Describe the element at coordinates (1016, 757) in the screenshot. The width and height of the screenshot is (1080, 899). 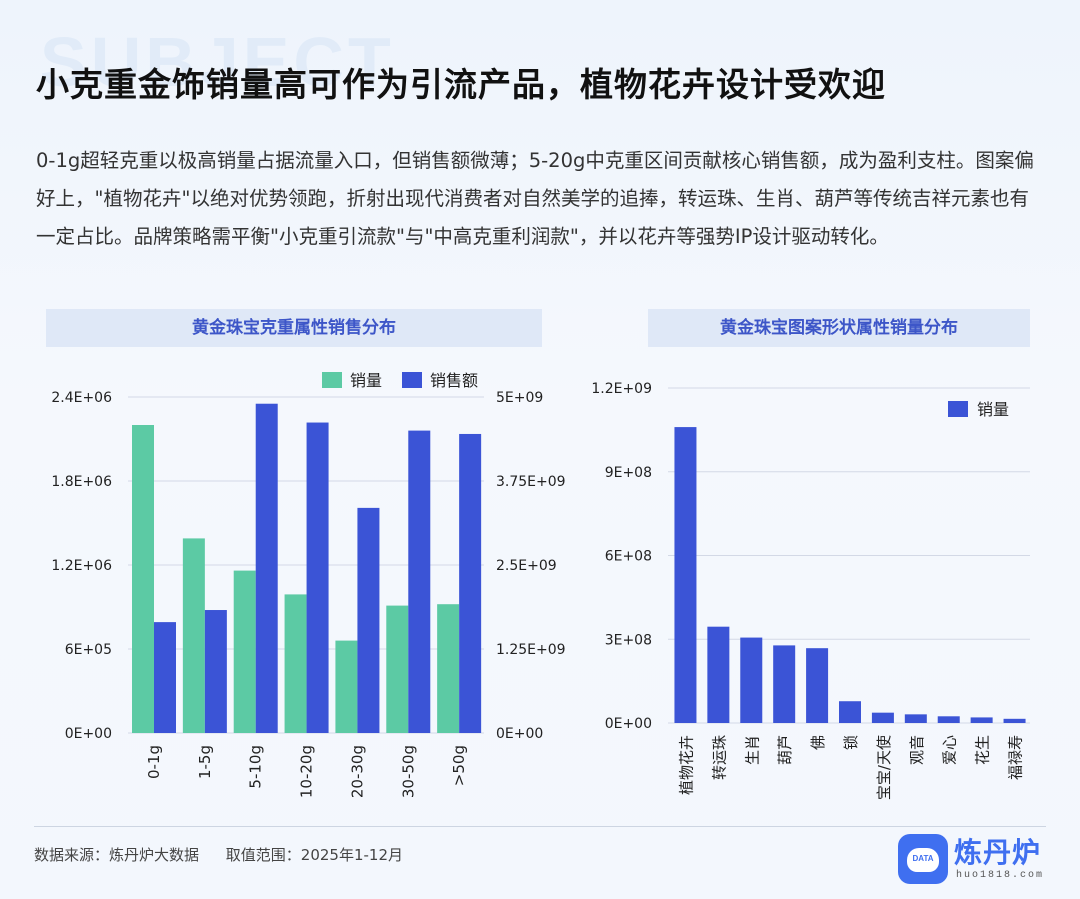
I see `x-axis-category-label: 福禄寿` at that location.